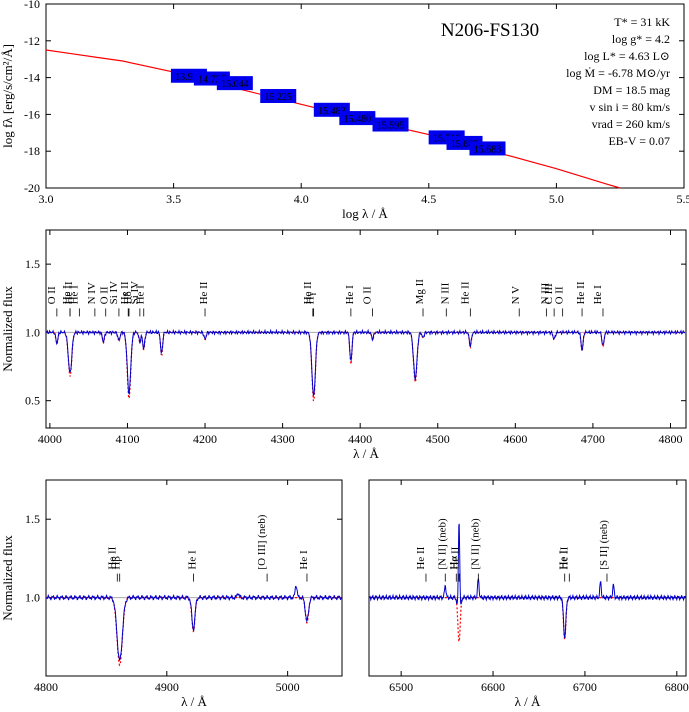 This screenshot has height=712, width=689. I want to click on x-tick-label: 6800, so click(677, 687).